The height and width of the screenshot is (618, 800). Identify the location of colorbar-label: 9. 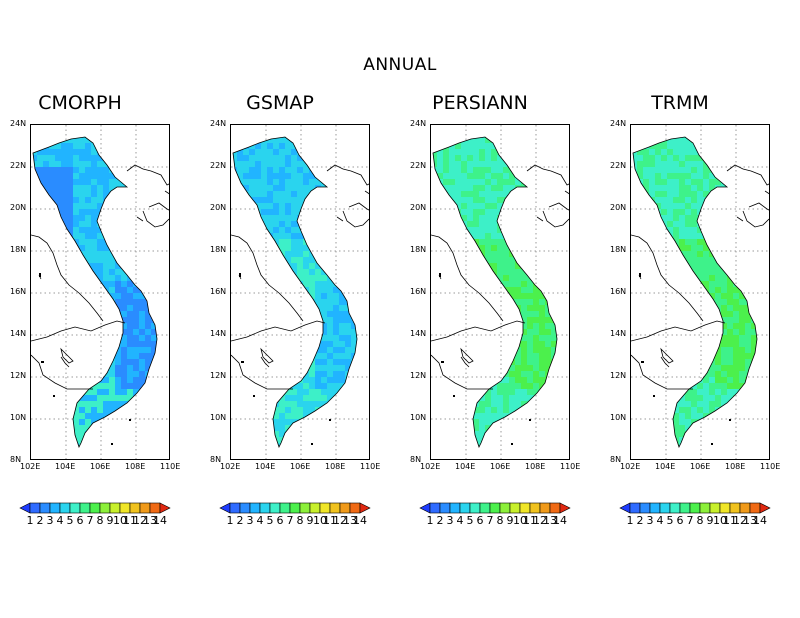
(710, 520).